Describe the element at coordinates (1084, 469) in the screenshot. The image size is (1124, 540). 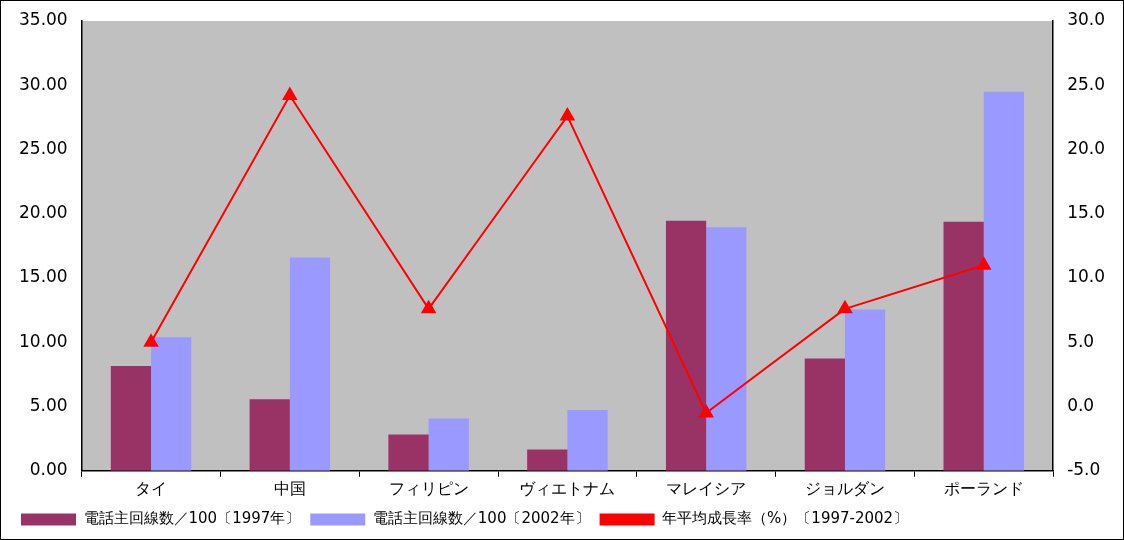
I see `y2-tick-label: -5.0` at that location.